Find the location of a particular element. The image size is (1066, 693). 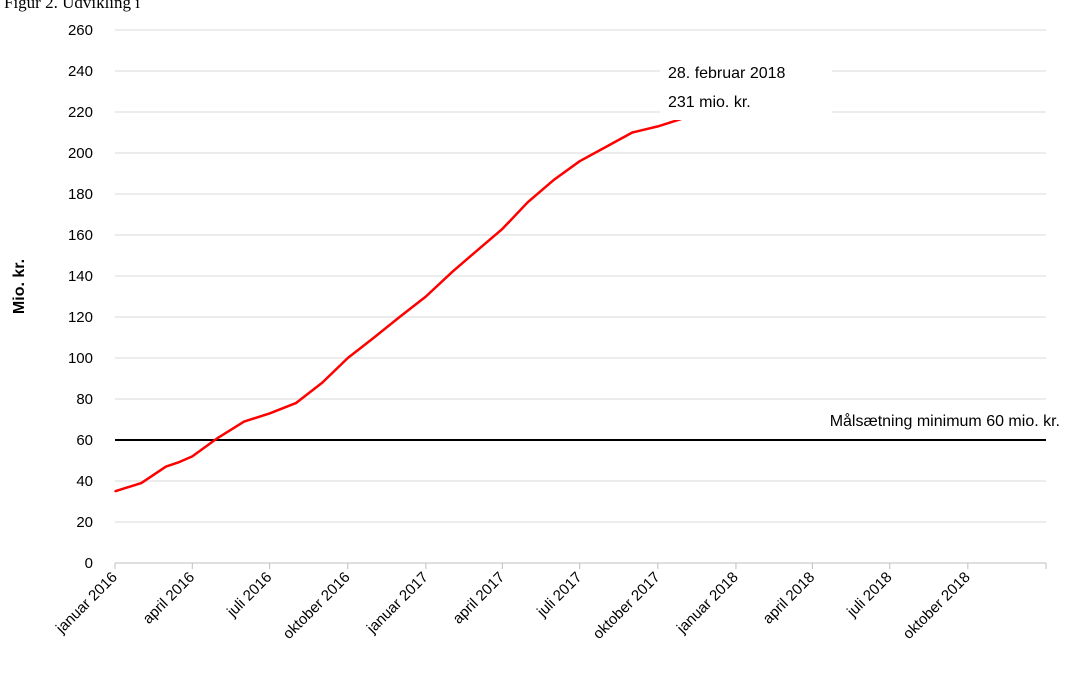

y-tick-label: 240 is located at coordinates (80, 71).